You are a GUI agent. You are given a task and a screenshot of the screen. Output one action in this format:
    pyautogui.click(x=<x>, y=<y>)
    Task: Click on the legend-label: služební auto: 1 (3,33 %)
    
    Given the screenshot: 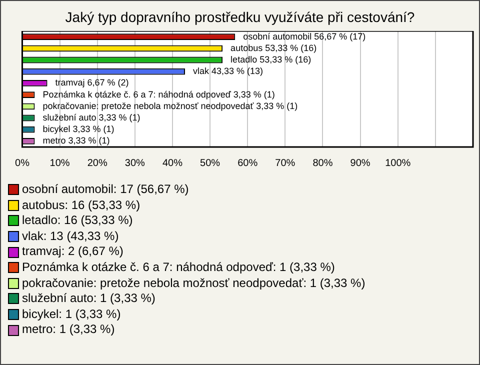 What is the action you would take?
    pyautogui.click(x=89, y=299)
    